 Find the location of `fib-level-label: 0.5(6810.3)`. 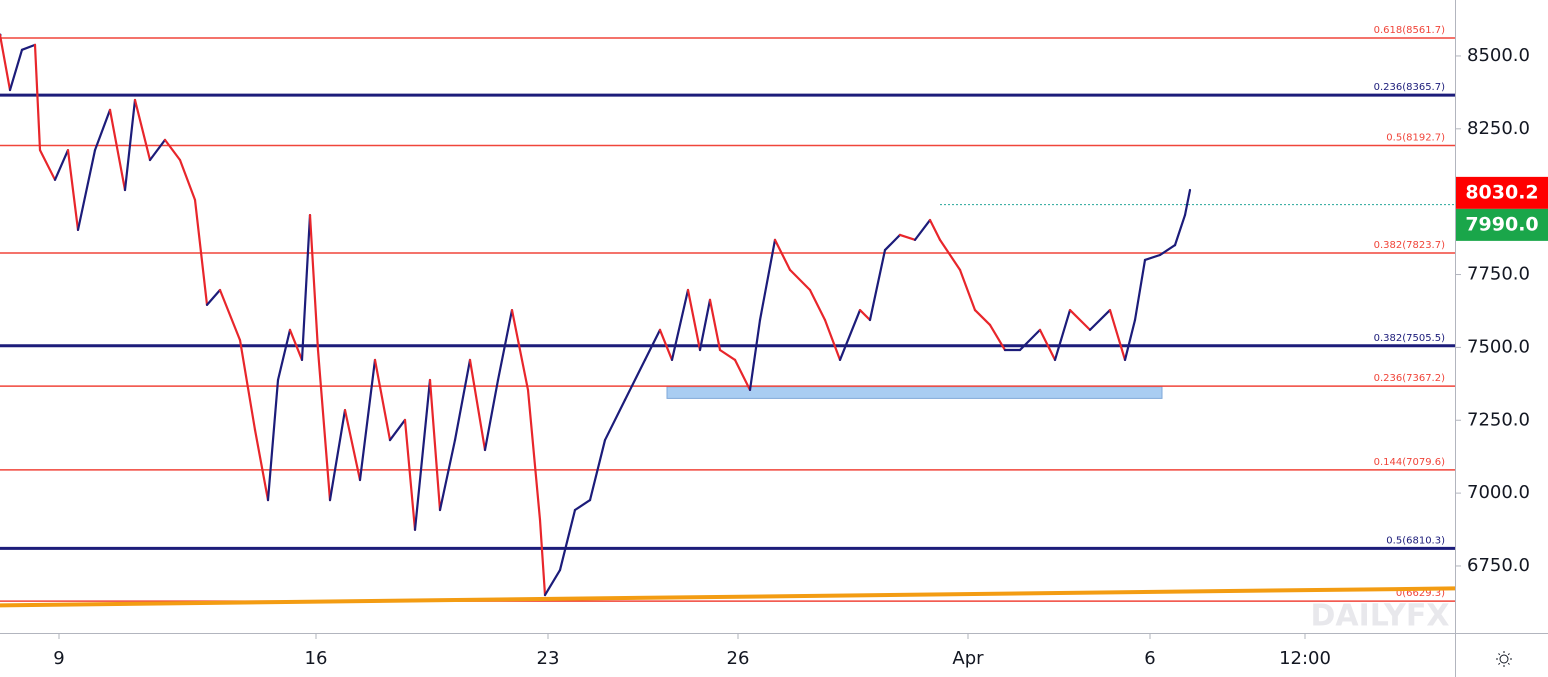

fib-level-label: 0.5(6810.3) is located at coordinates (1415, 540).